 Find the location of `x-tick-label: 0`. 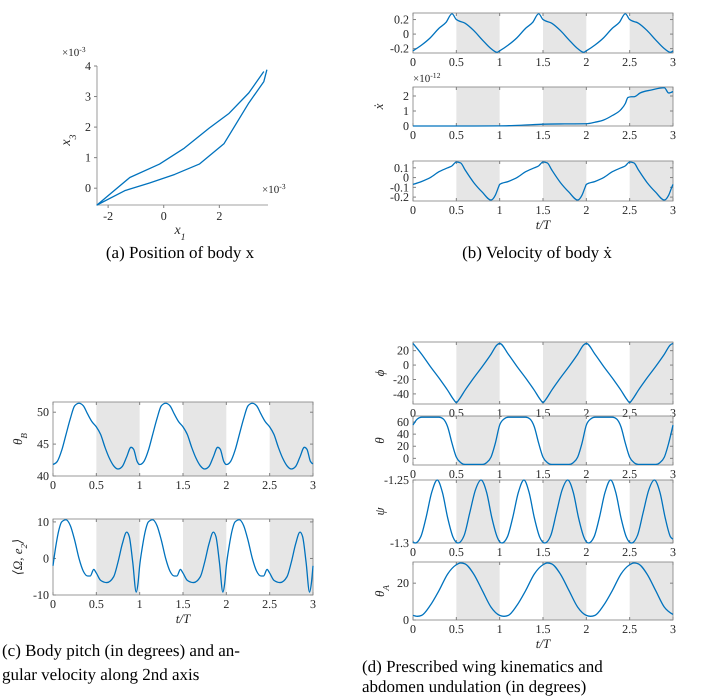

x-tick-label: 0 is located at coordinates (163, 216).